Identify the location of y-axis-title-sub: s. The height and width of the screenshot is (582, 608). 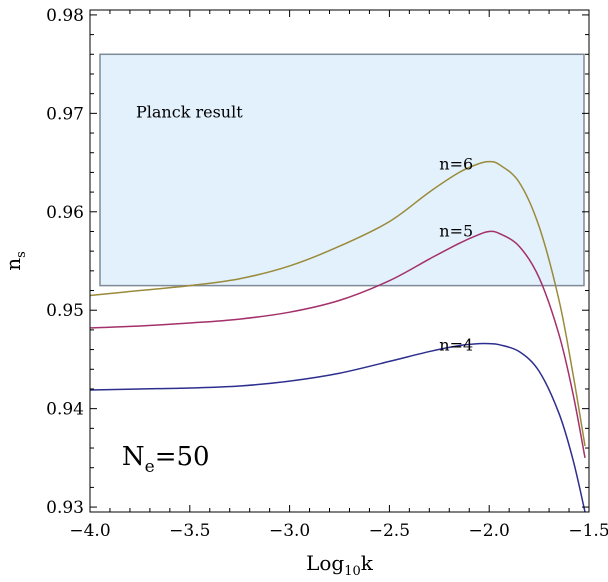
(21, 254).